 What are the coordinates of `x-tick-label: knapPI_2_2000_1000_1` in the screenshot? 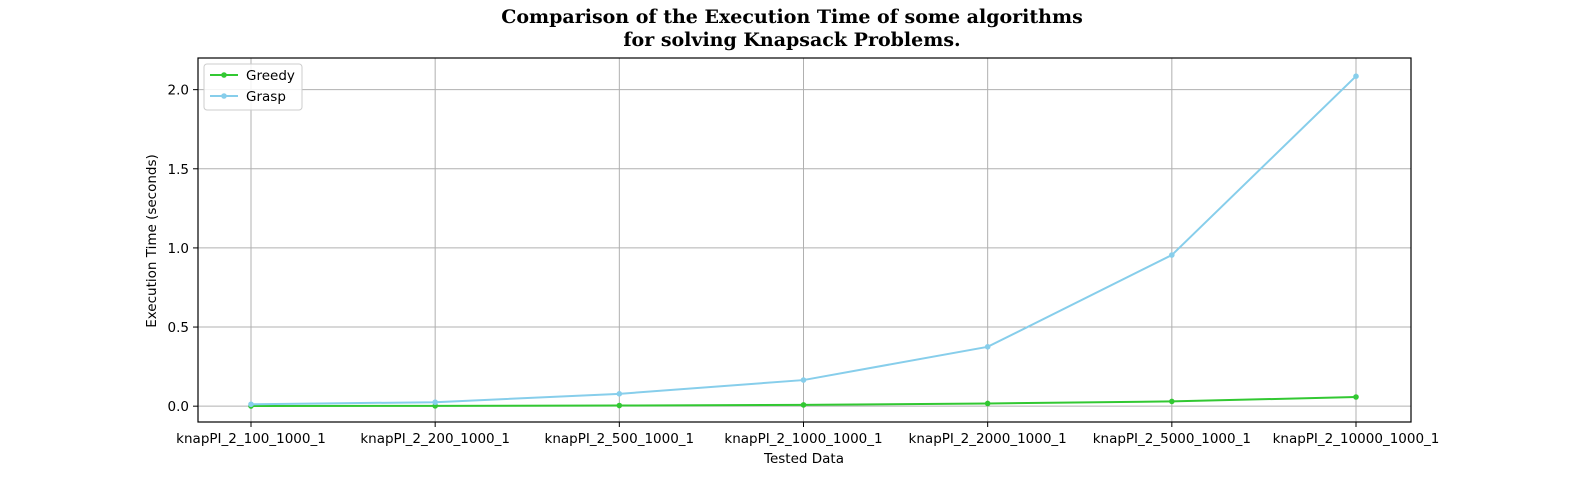 It's located at (988, 439).